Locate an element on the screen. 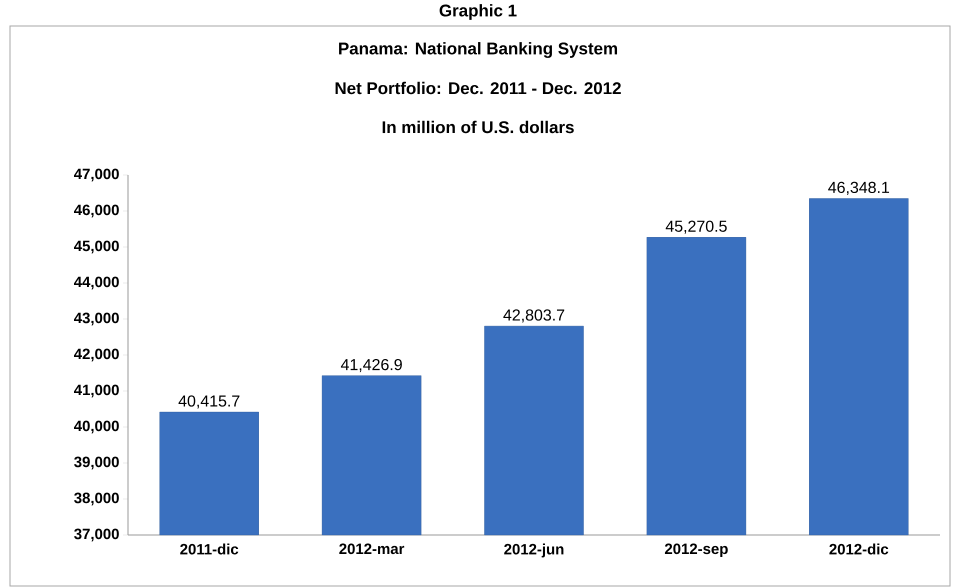  y-tick-label: 44,000 is located at coordinates (96, 283).